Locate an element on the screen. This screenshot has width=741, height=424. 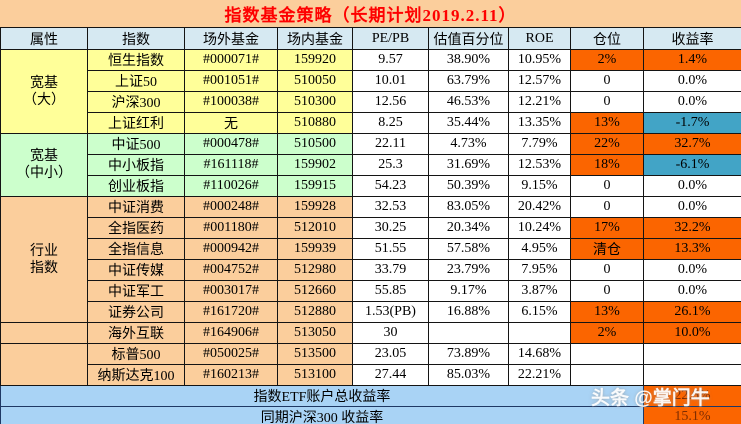
index-name-cell: 全指信息 is located at coordinates (136, 249).